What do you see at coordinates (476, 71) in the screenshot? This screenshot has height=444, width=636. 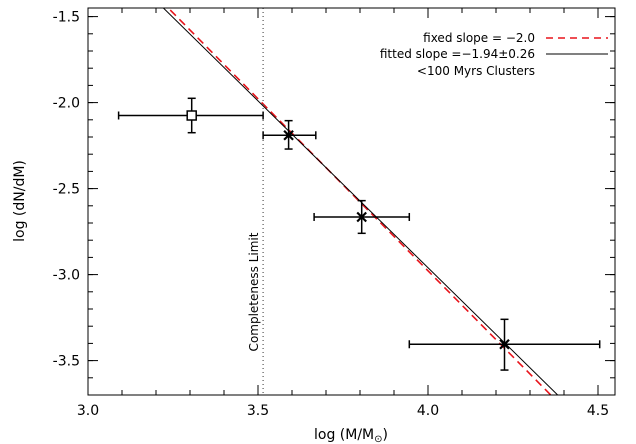 I see `legend-label-clusters: <100 Myrs Clusters` at bounding box center [476, 71].